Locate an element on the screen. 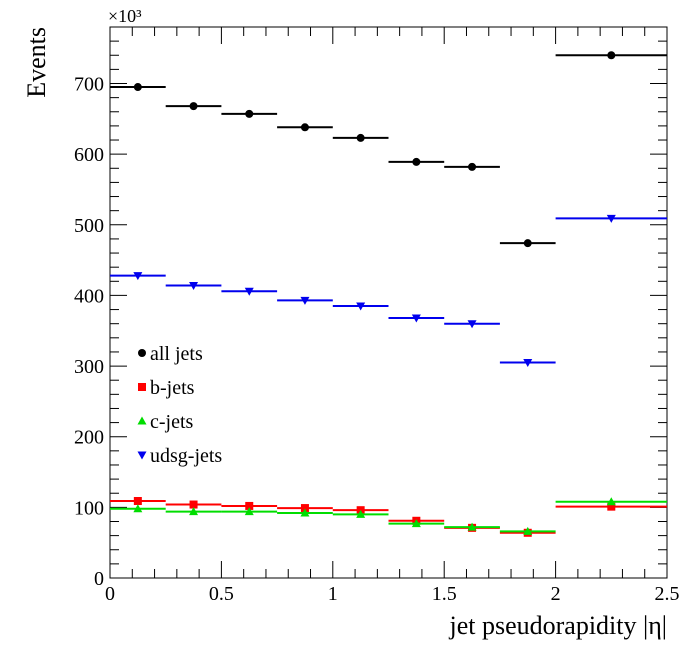  y-tick-label: 300 is located at coordinates (89, 367).